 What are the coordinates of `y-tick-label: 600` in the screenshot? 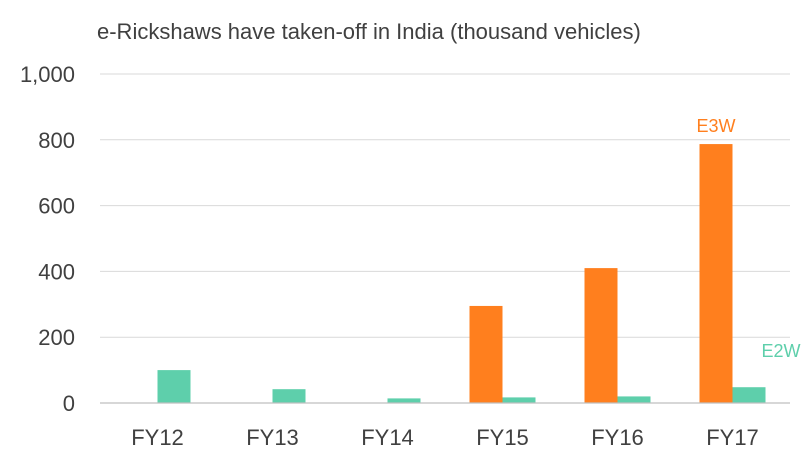 It's located at (56, 206).